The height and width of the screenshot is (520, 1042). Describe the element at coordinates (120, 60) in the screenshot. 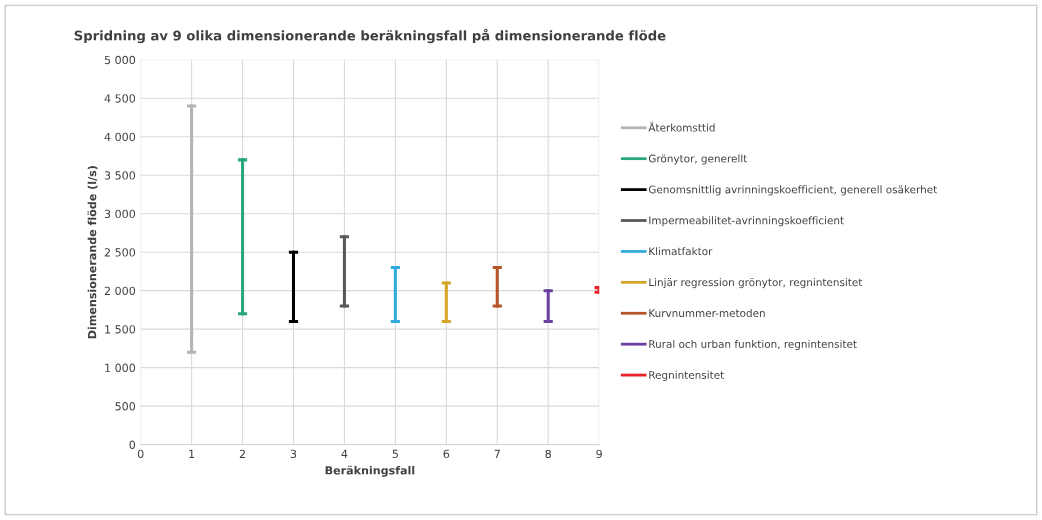

I see `y-tick-label: 5 000` at that location.